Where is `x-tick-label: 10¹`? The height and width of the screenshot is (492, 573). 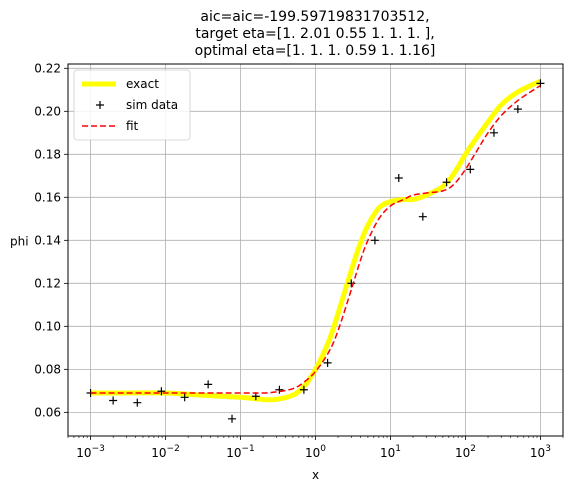 x-tick-label: 10¹ is located at coordinates (390, 452).